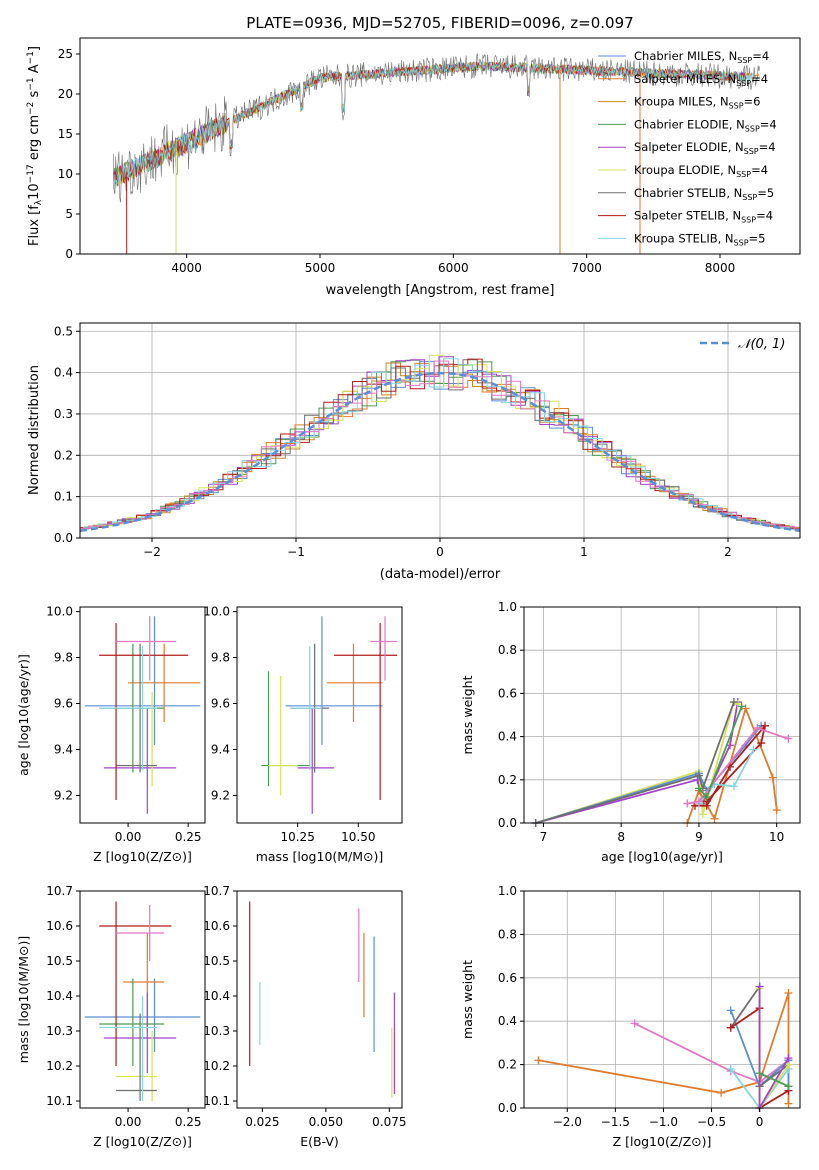 The height and width of the screenshot is (1170, 819). Describe the element at coordinates (186, 268) in the screenshot. I see `spectrum-xtick-label: 4000` at that location.